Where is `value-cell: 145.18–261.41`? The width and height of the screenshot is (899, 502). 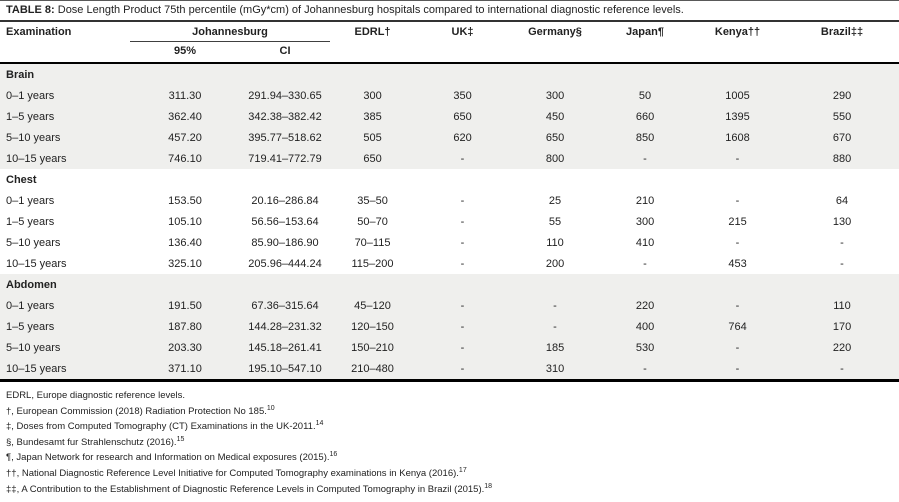
value-cell: 145.18–261.41 is located at coordinates (285, 347).